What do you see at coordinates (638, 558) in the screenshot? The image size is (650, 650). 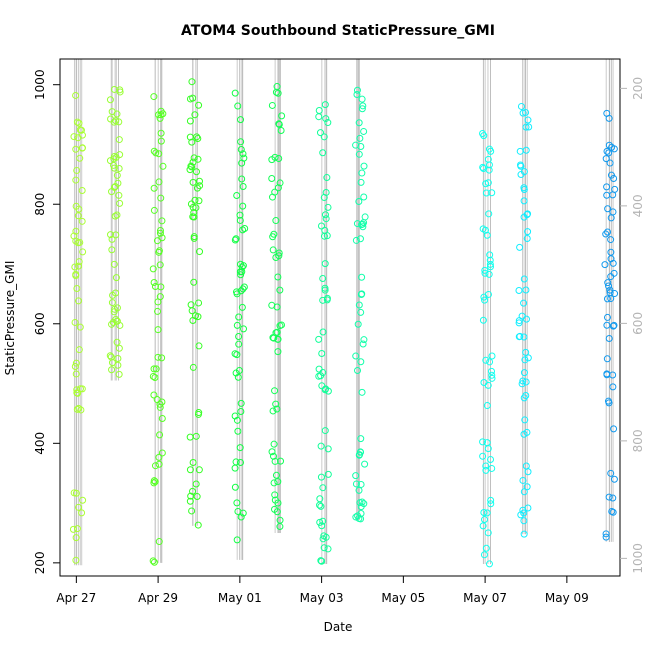 I see `y2-tick-label: 1000` at bounding box center [638, 558].